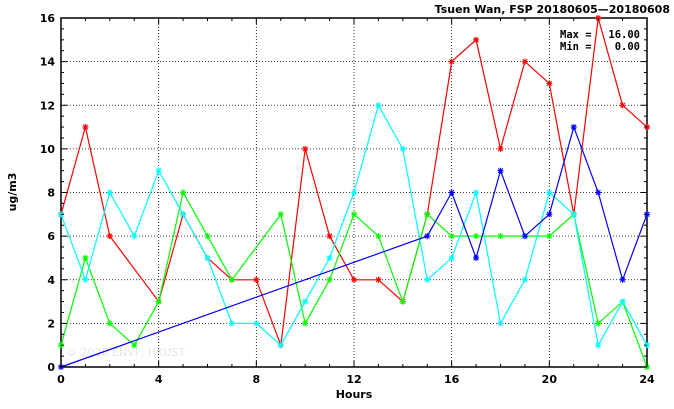 Image resolution: width=674 pixels, height=409 pixels. I want to click on y-tick-label: 16, so click(48, 18).